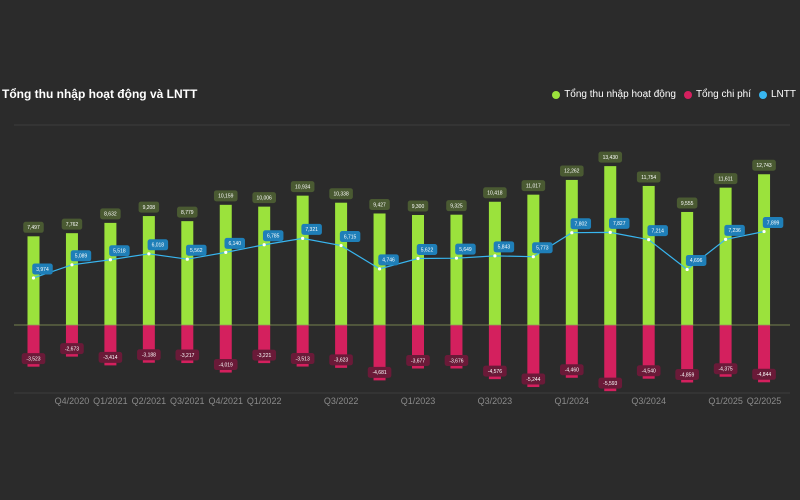 Image resolution: width=800 pixels, height=500 pixels. I want to click on profit-data-label: 7,899, so click(773, 223).